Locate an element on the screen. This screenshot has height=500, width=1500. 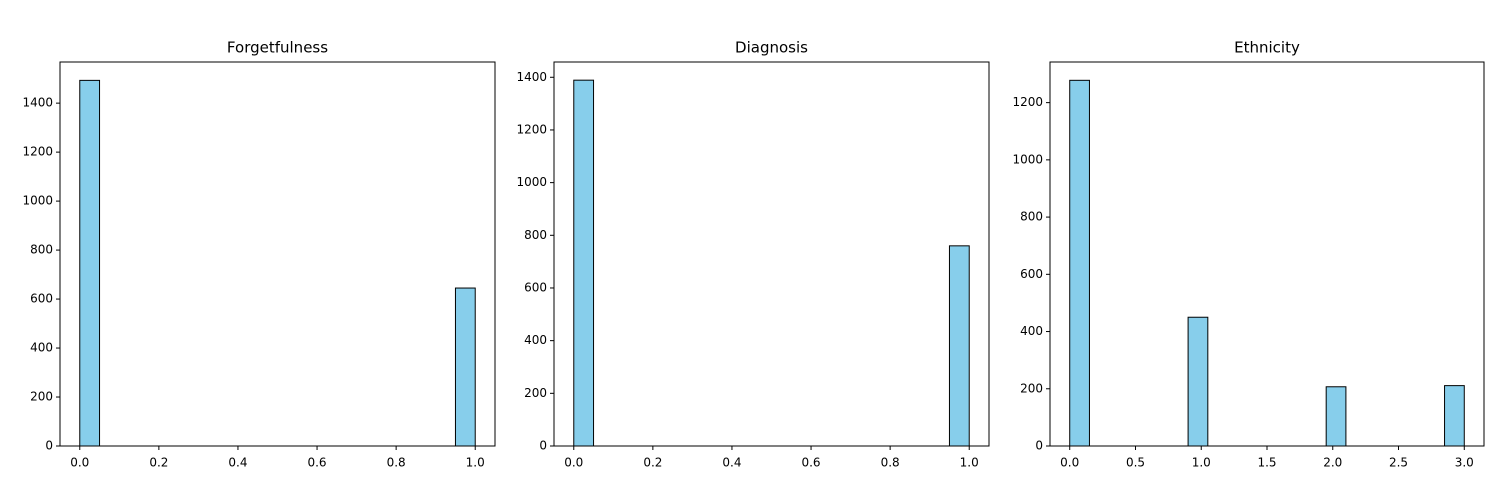
chart-title: Diagnosis is located at coordinates (771, 48).